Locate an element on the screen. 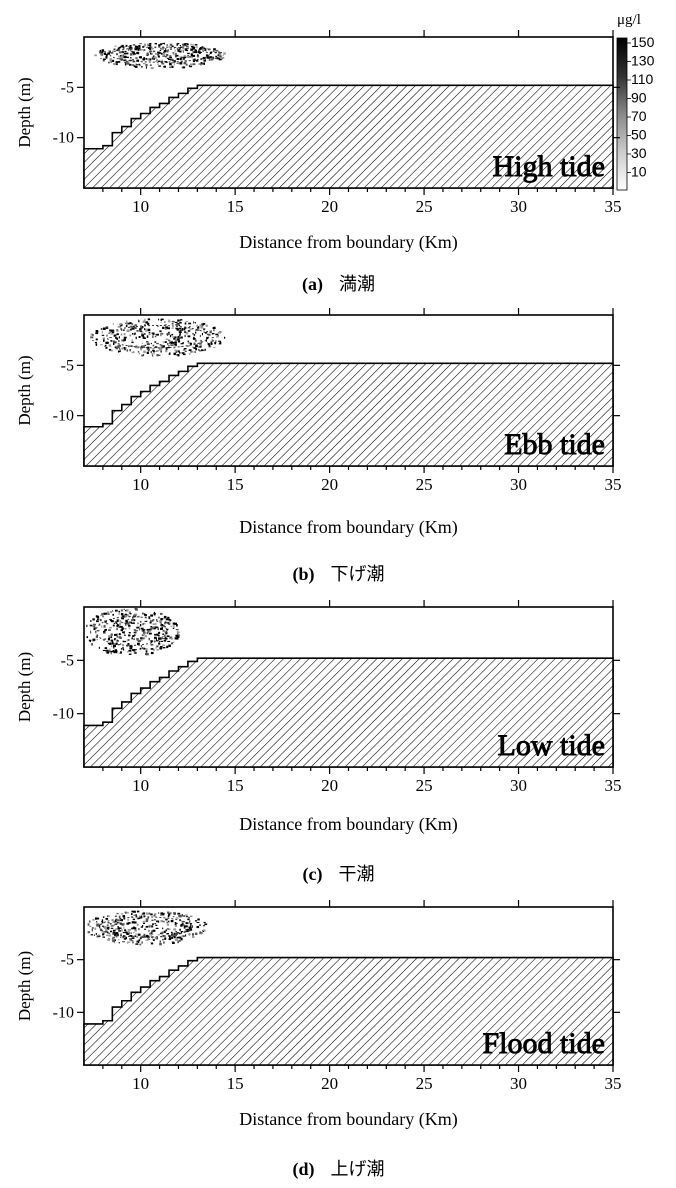  panel-caption: (d) 上げ潮 is located at coordinates (339, 1169).